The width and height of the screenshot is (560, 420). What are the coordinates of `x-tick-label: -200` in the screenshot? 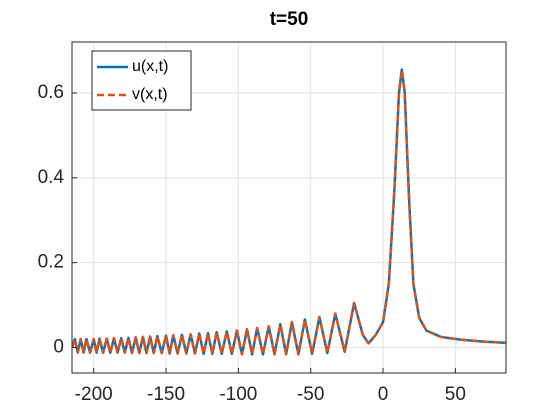 It's located at (94, 394).